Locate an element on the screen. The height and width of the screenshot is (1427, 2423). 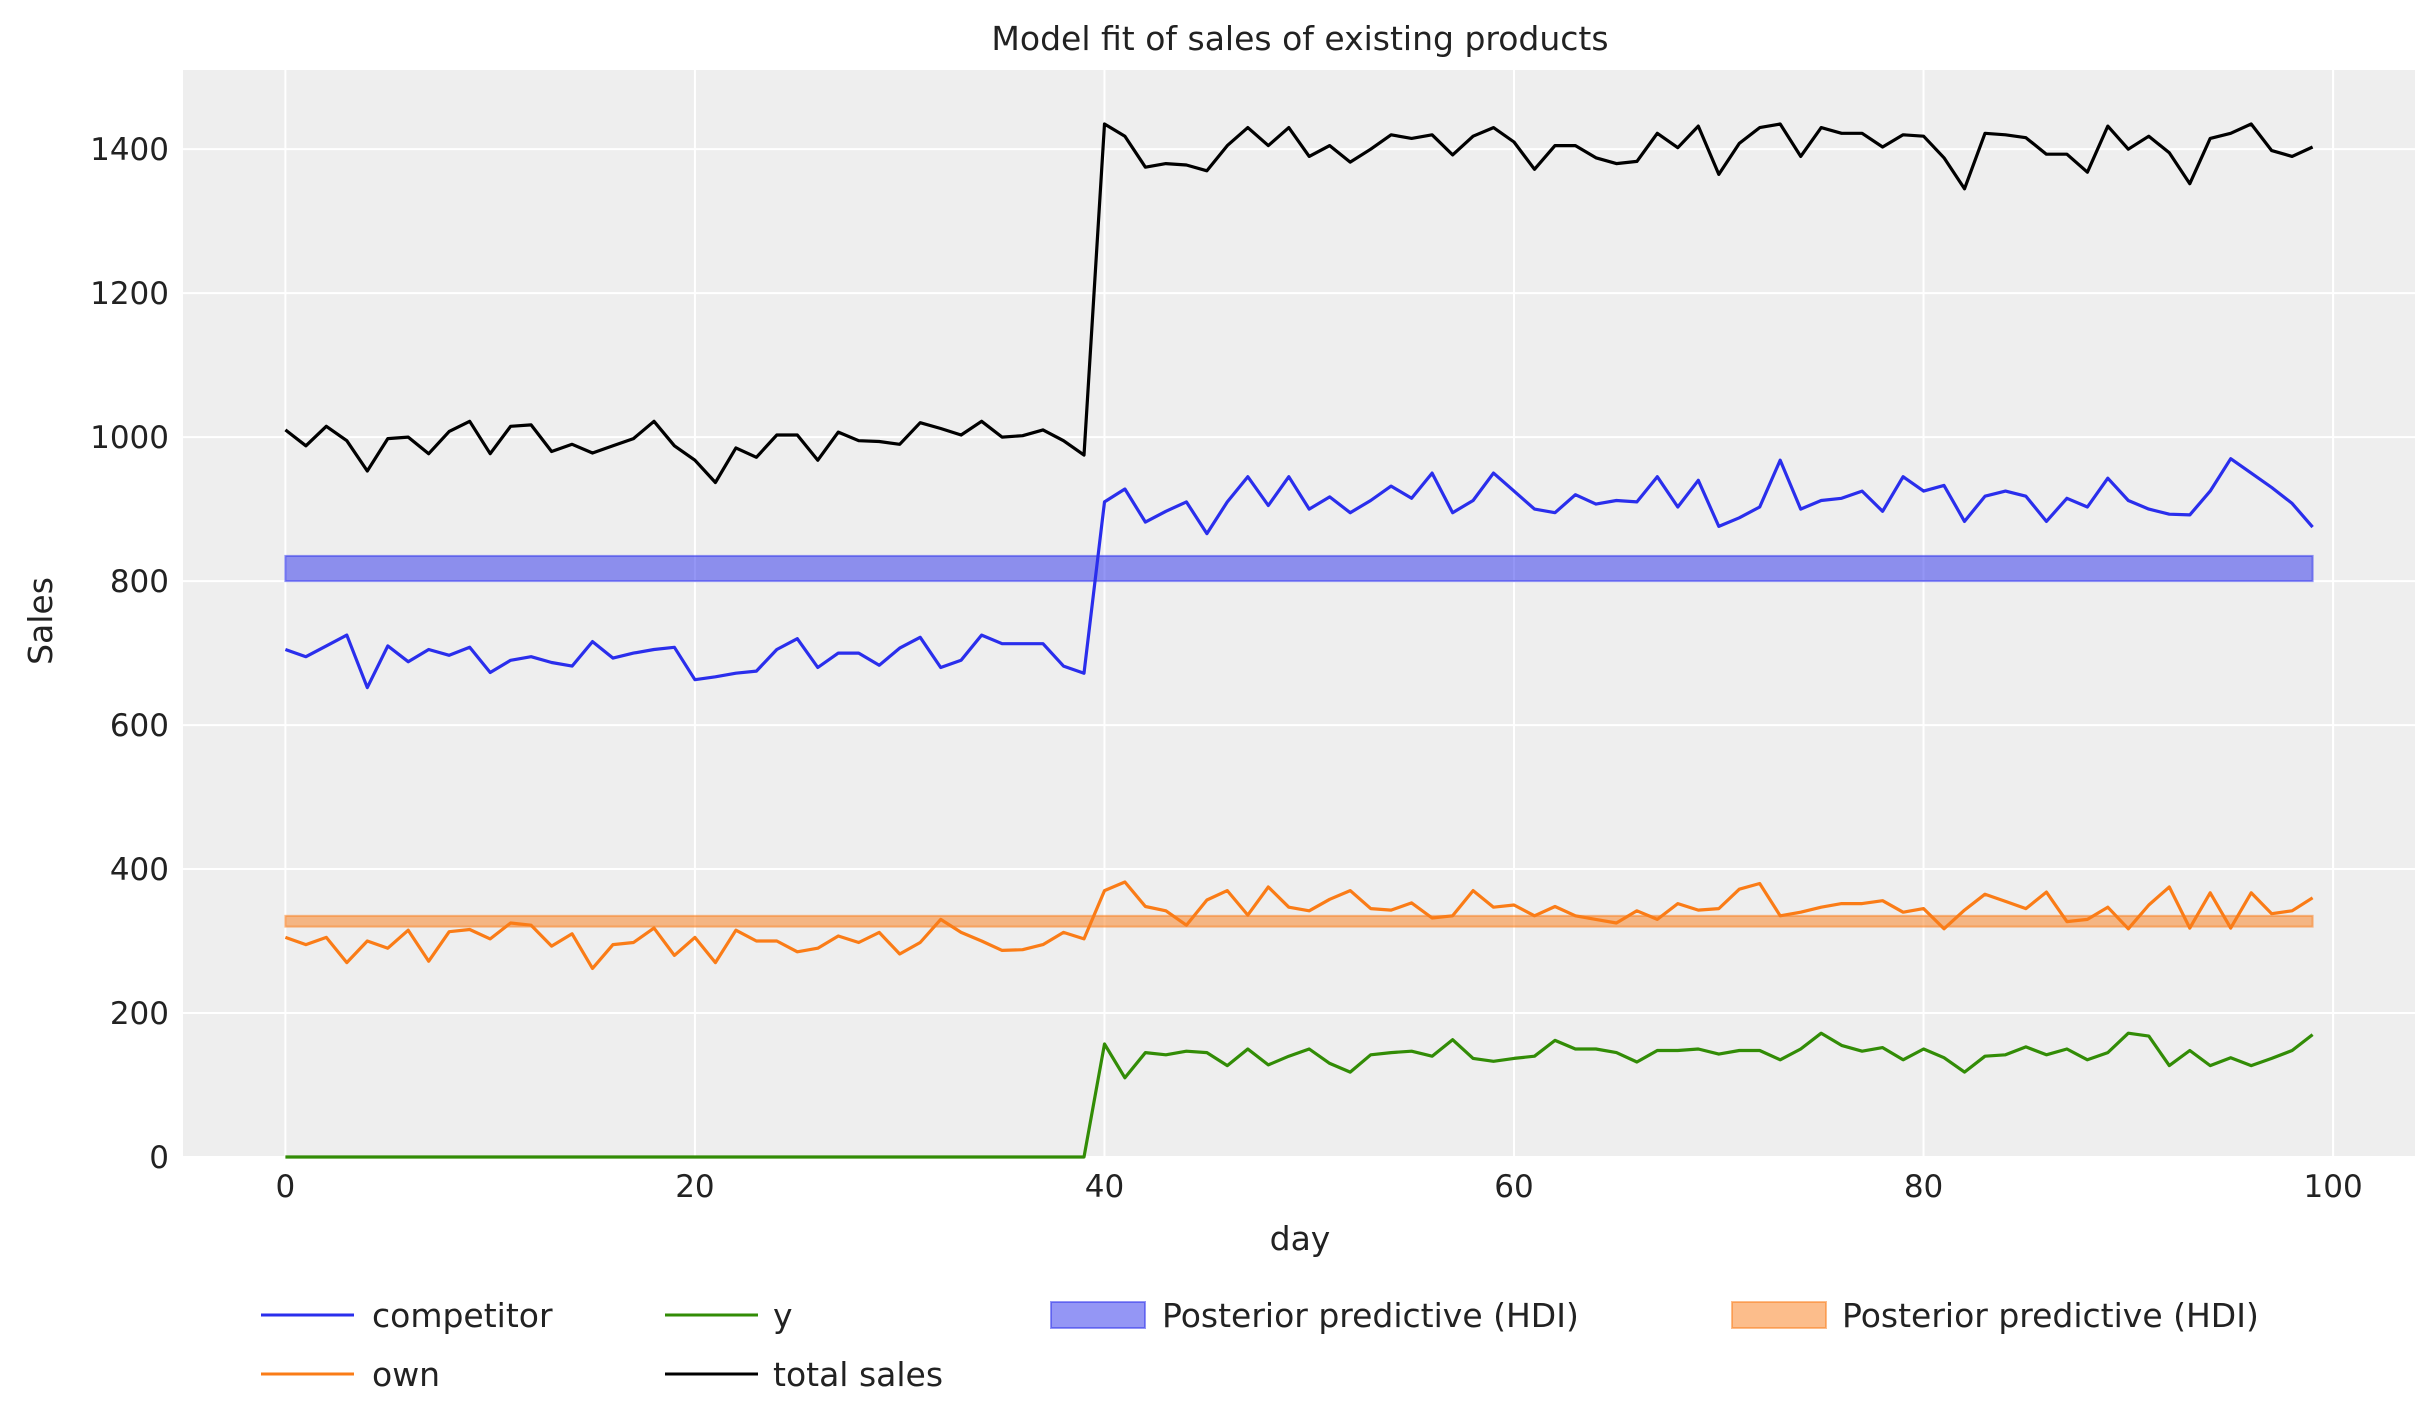
y-tick-label: 0 is located at coordinates (159, 1158).